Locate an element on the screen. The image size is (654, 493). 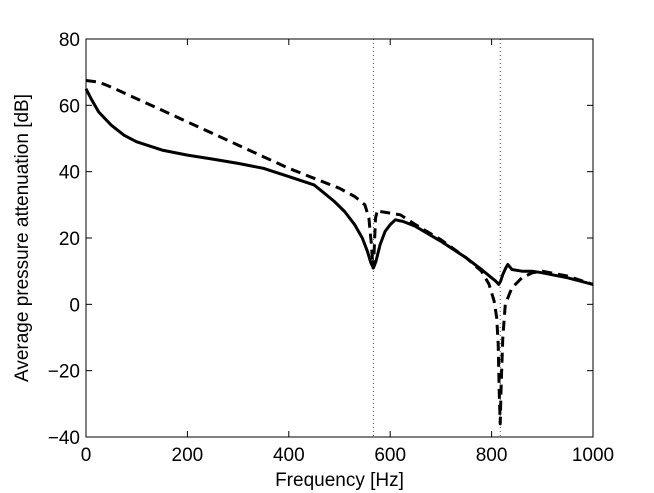
y-axis-label: Average pressure attenuation [dB] is located at coordinates (22, 238).